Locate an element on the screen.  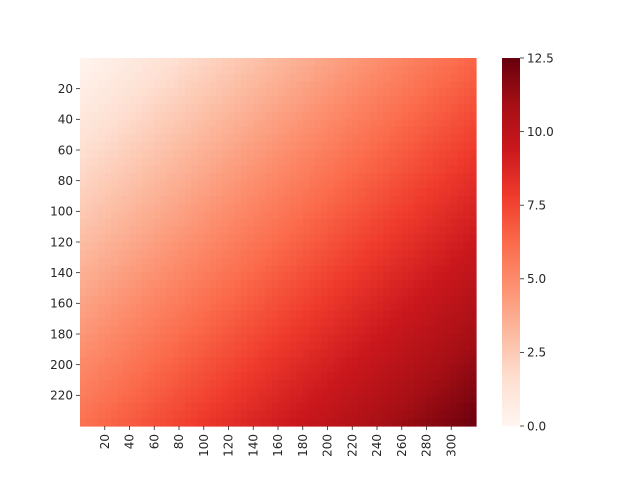
x-tick-label: 60 is located at coordinates (154, 441).